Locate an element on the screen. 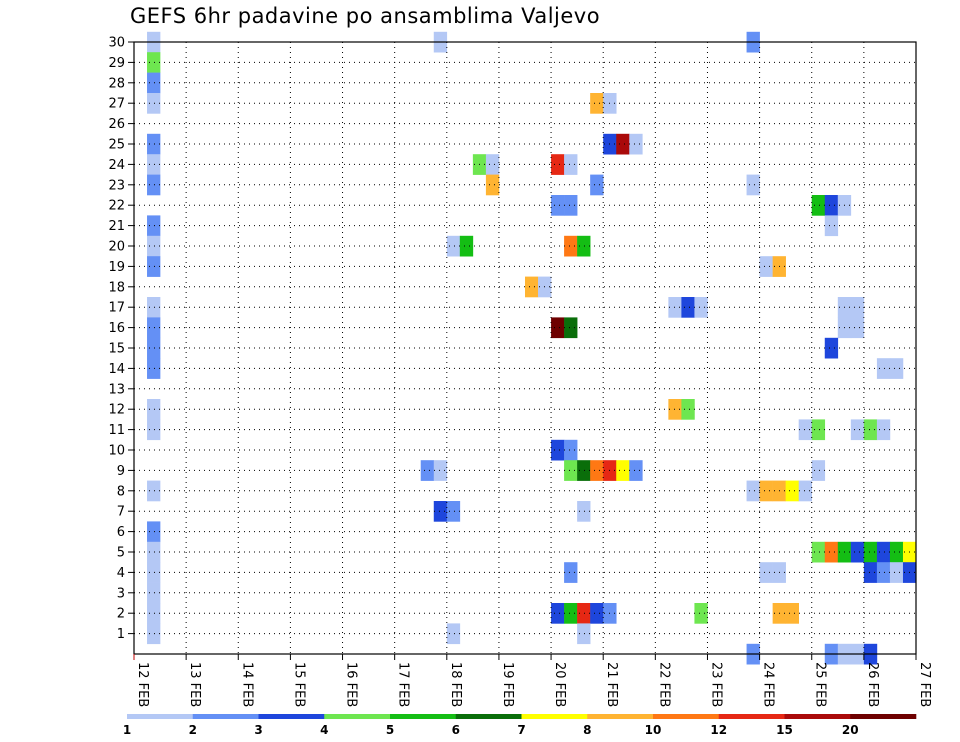 This screenshot has width=960, height=742. y-tick-label: 5 is located at coordinates (121, 553).